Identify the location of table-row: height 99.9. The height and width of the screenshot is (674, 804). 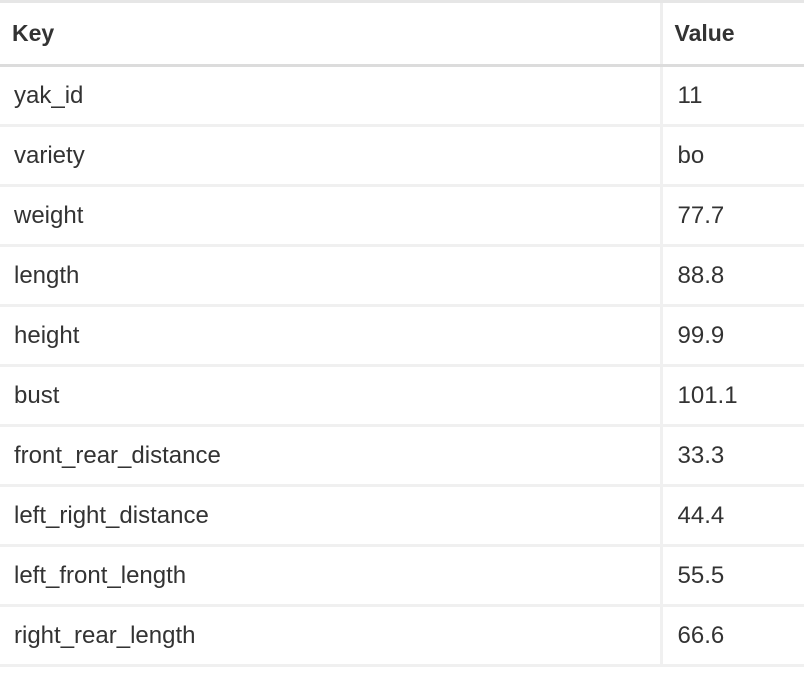
(402, 336).